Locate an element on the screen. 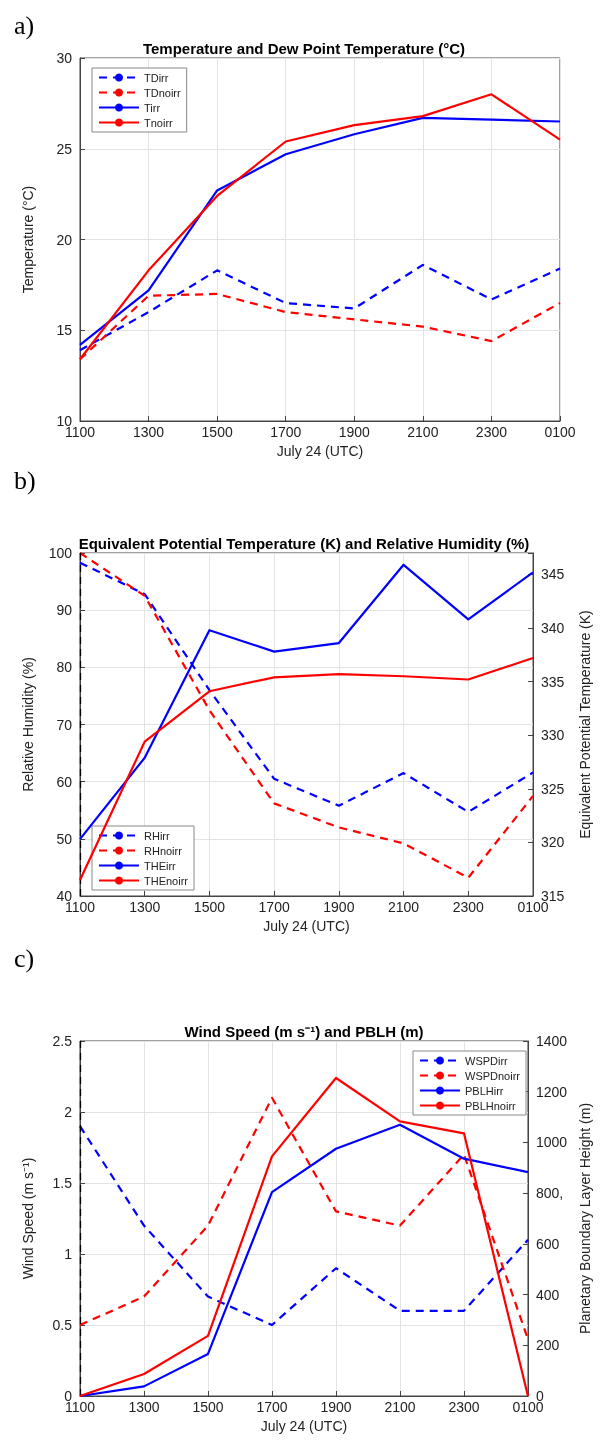  text: a) is located at coordinates (24, 25).